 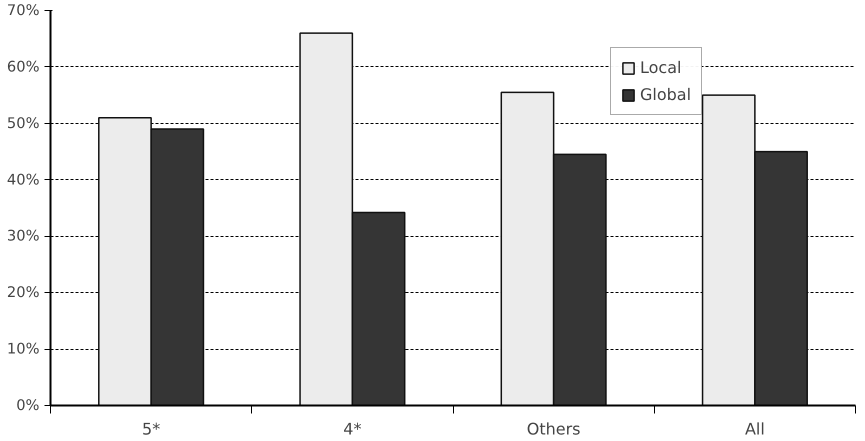 I want to click on x-tick-label: 5*, so click(x=151, y=429).